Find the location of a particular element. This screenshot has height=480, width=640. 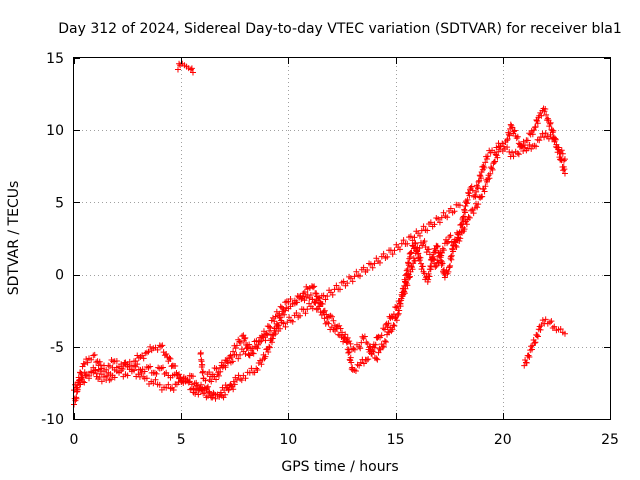

x-tick-label: 25 is located at coordinates (610, 440).